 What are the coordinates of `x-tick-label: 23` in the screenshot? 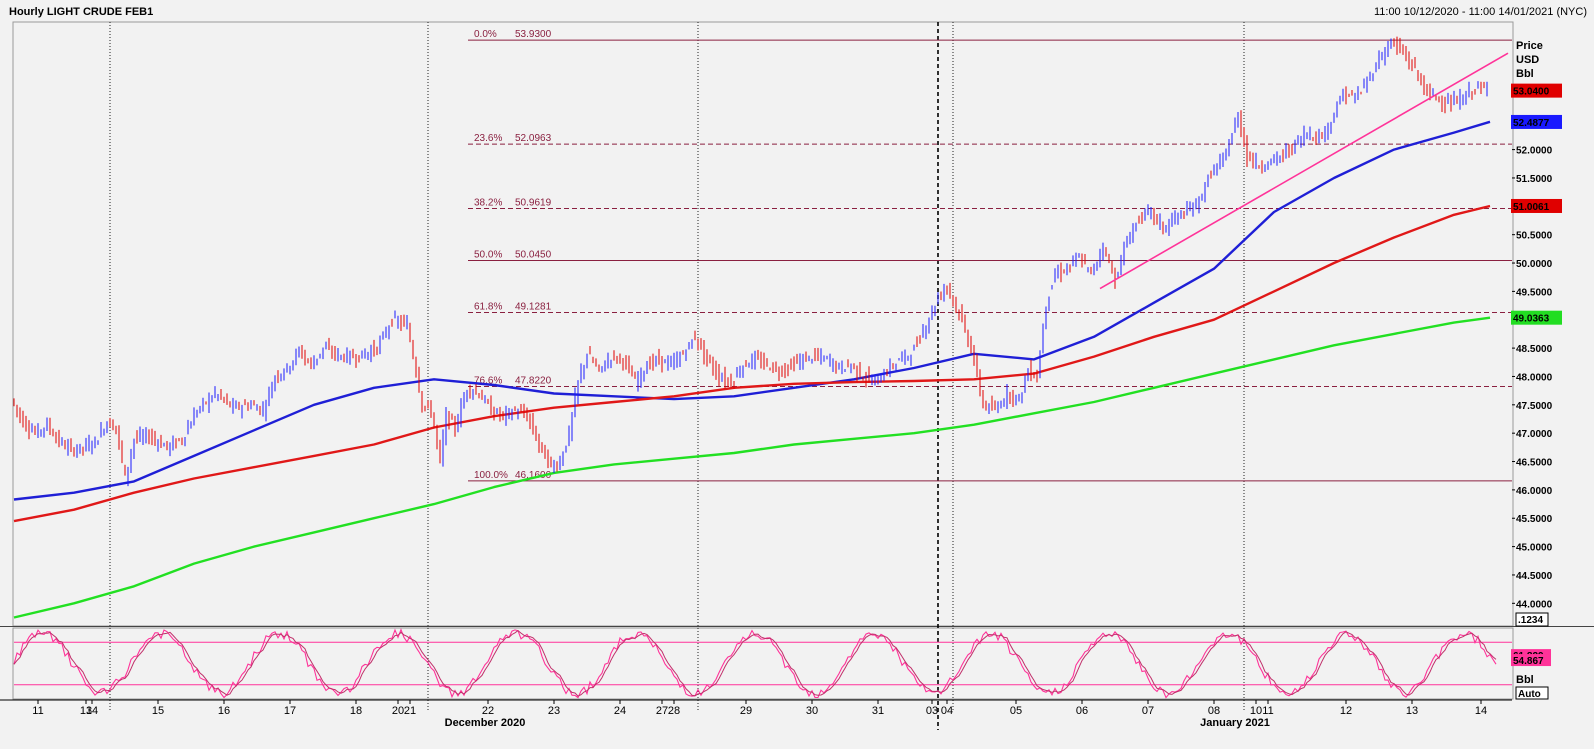 It's located at (554, 711).